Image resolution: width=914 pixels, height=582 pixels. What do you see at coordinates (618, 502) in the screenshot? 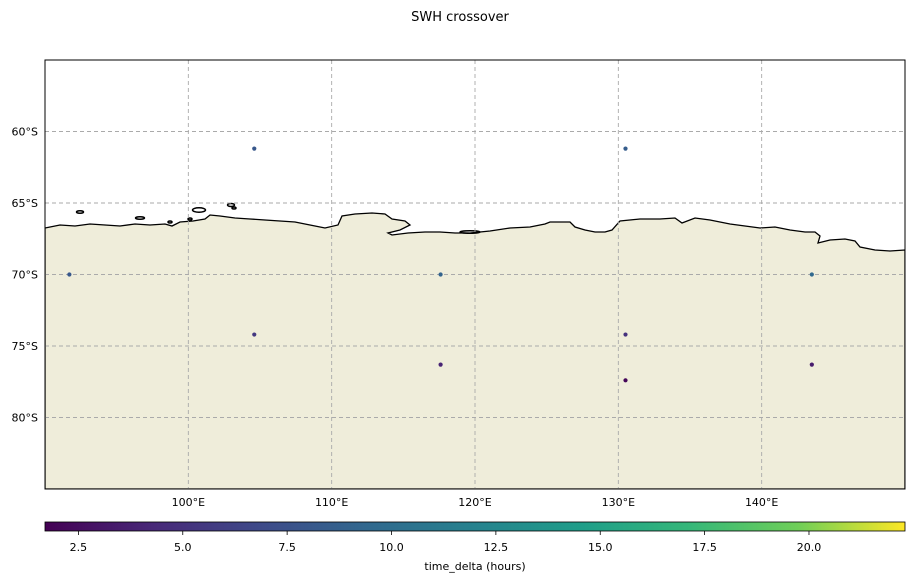
I see `lon-tick-label: 130°E` at bounding box center [618, 502].